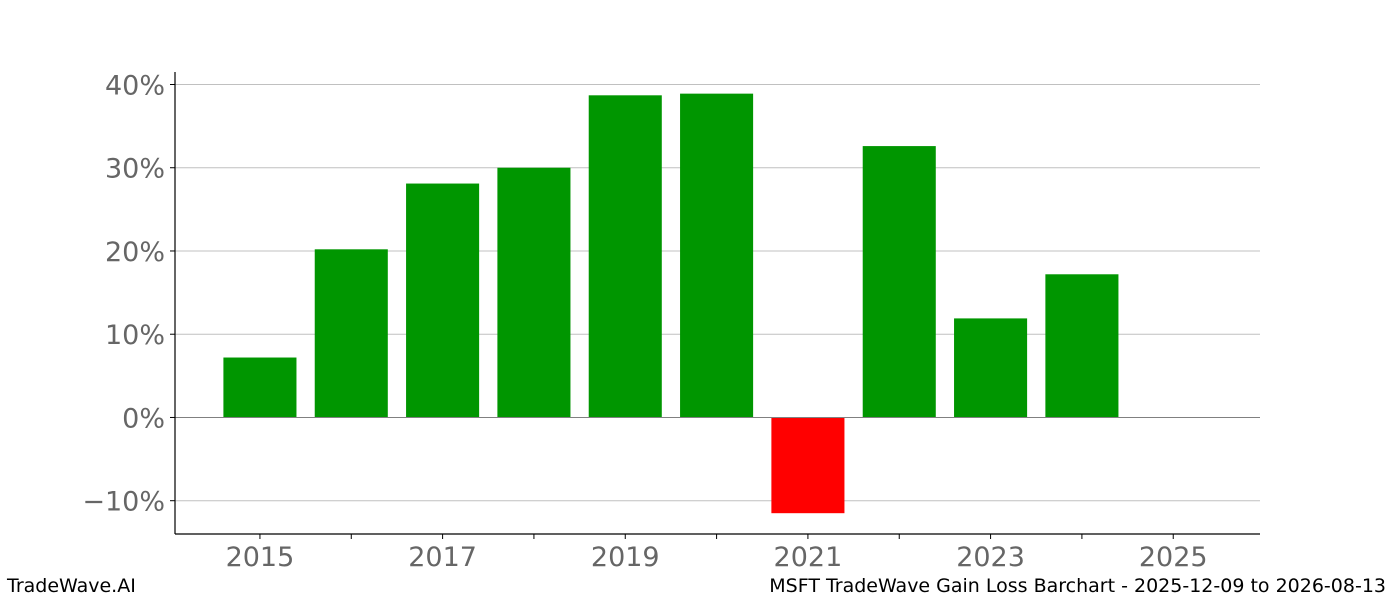 This screenshot has height=600, width=1400. I want to click on brand-label: TradeWave.AI, so click(71, 586).